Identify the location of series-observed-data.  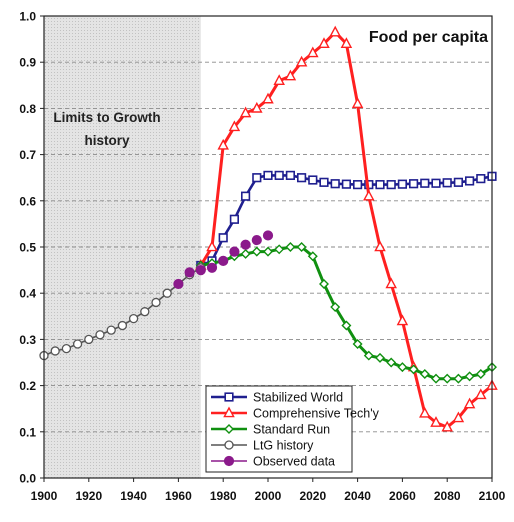
(223, 260).